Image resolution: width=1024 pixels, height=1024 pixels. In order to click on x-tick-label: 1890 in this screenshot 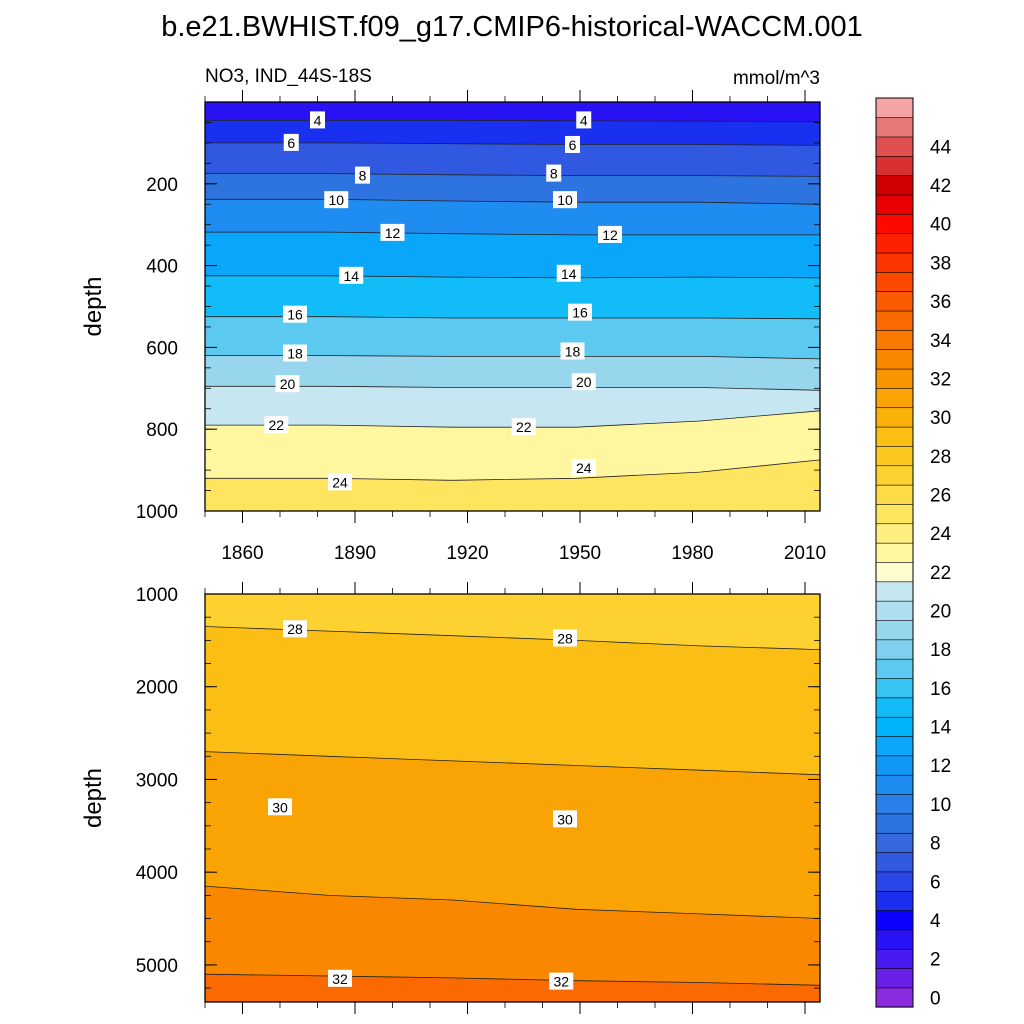, I will do `click(355, 553)`.